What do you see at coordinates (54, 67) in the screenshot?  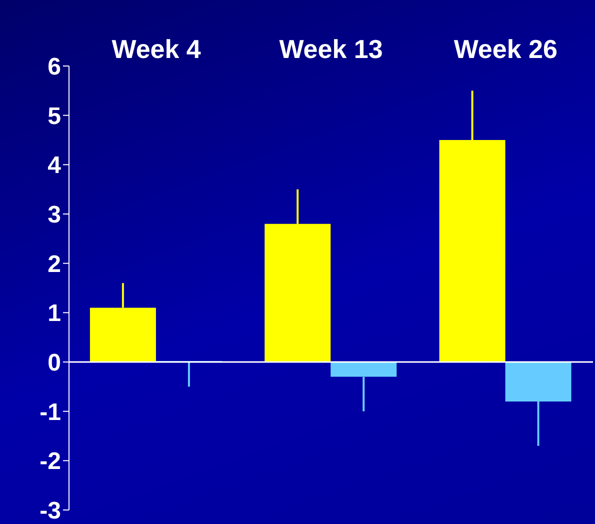 I see `y-tick-label: 6` at bounding box center [54, 67].